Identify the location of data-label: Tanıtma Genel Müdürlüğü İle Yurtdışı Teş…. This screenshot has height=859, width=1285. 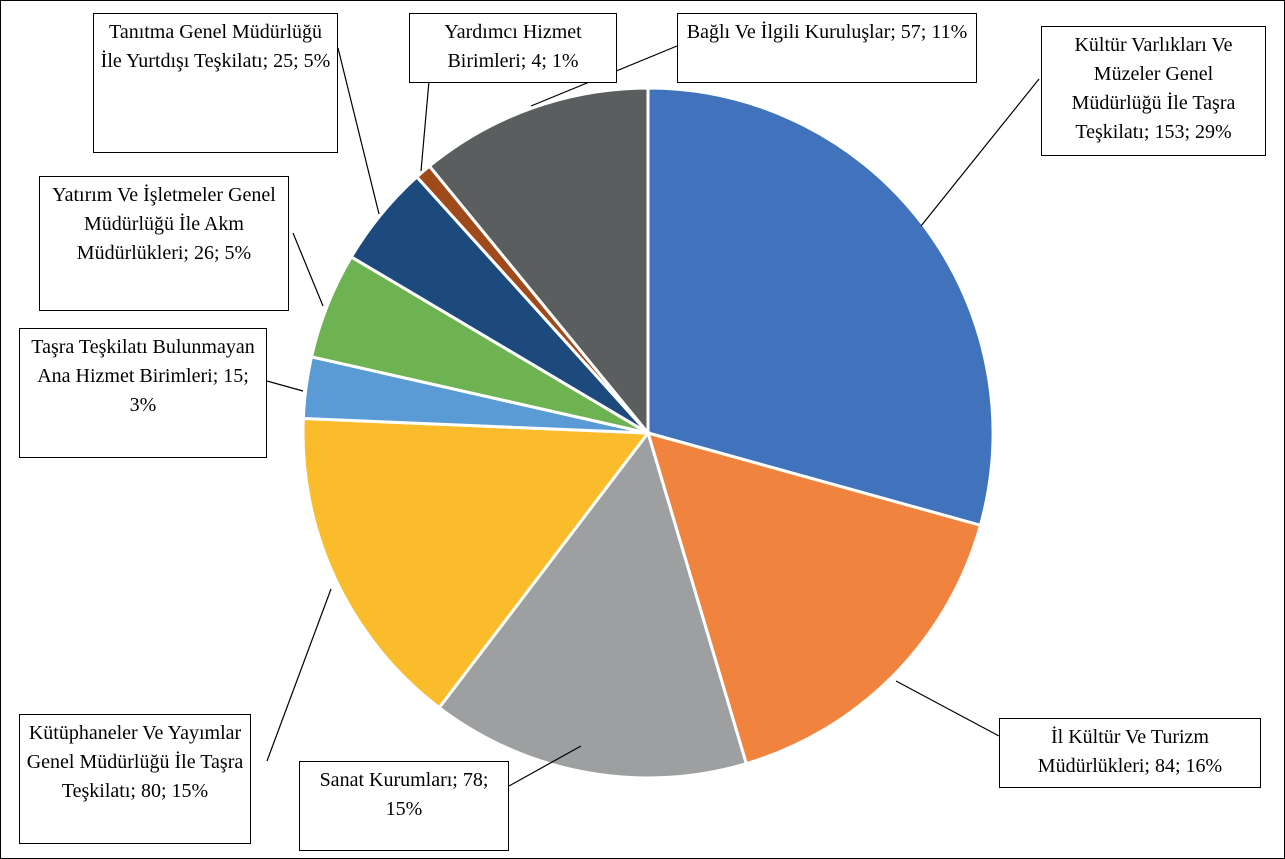
(215, 83).